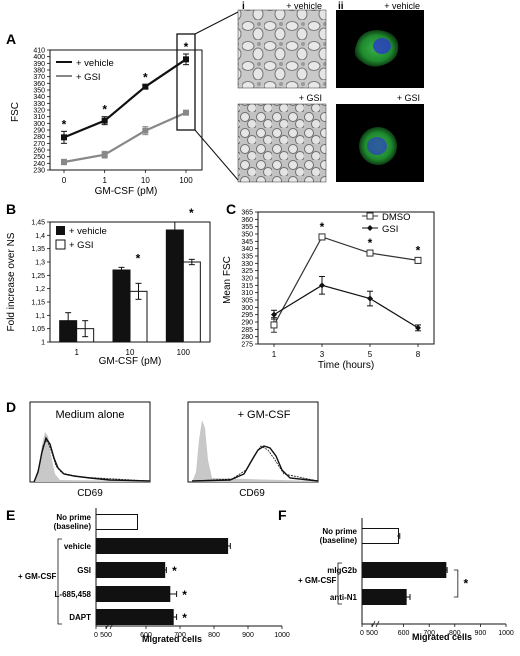 This screenshot has height=656, width=520. I want to click on panel-letter-b: B, so click(11, 209).